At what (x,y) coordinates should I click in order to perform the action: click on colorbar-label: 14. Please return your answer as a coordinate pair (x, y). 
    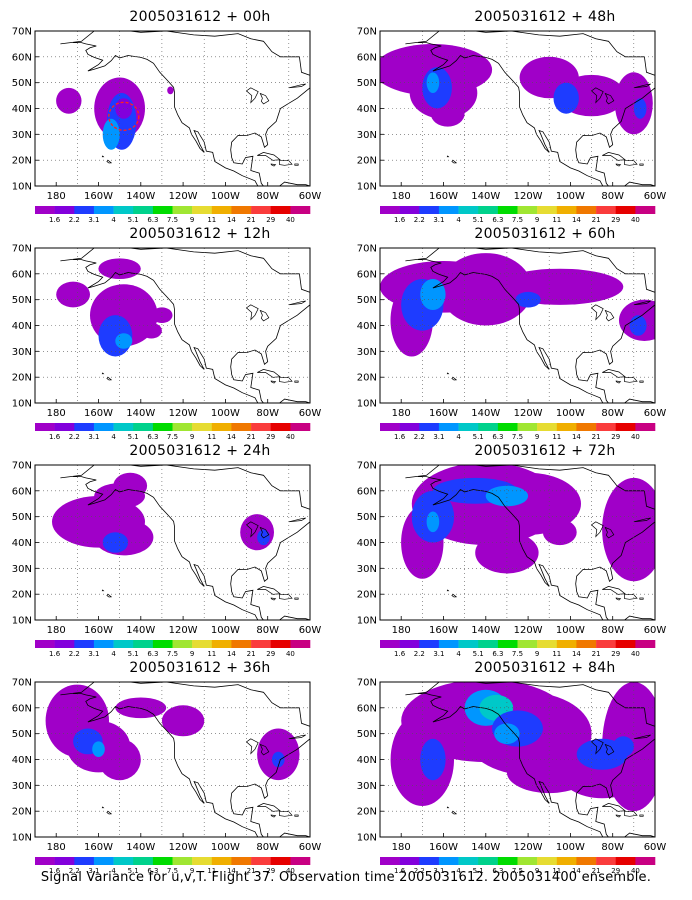
    Looking at the image, I should click on (231, 654).